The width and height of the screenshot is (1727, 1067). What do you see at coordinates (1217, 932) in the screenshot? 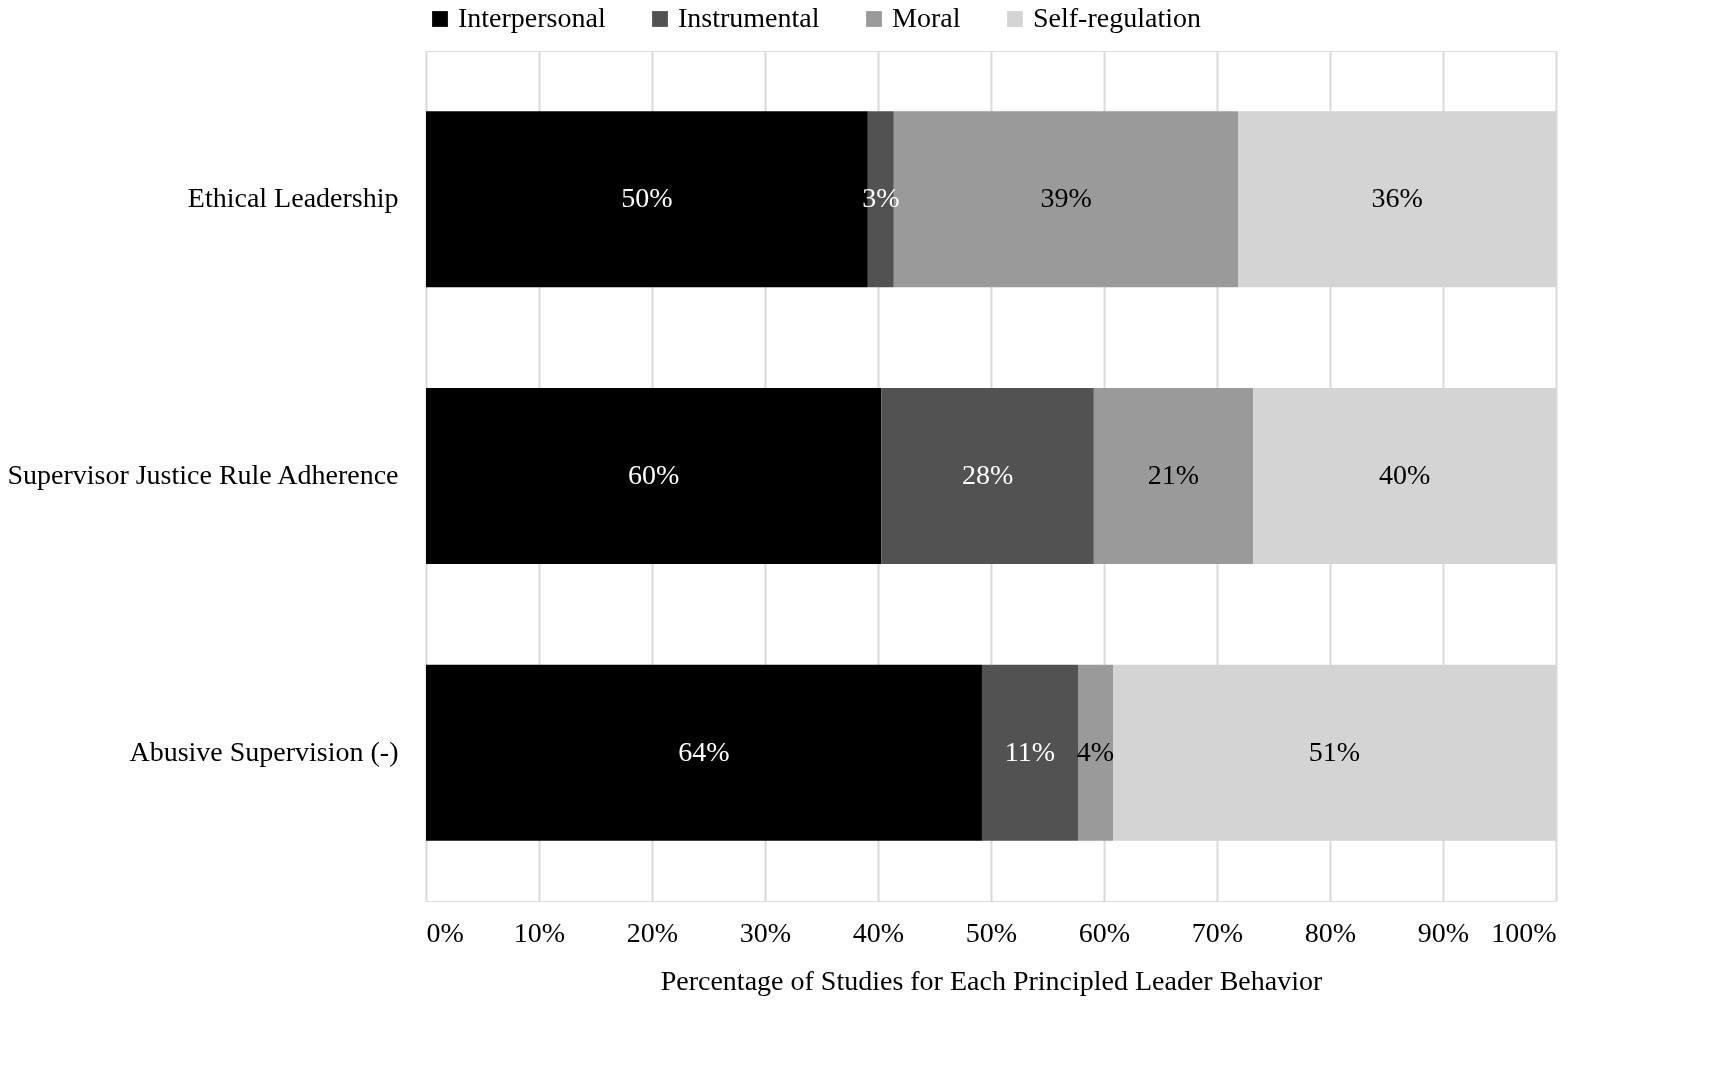
I see `x-tick-label: 70%` at bounding box center [1217, 932].